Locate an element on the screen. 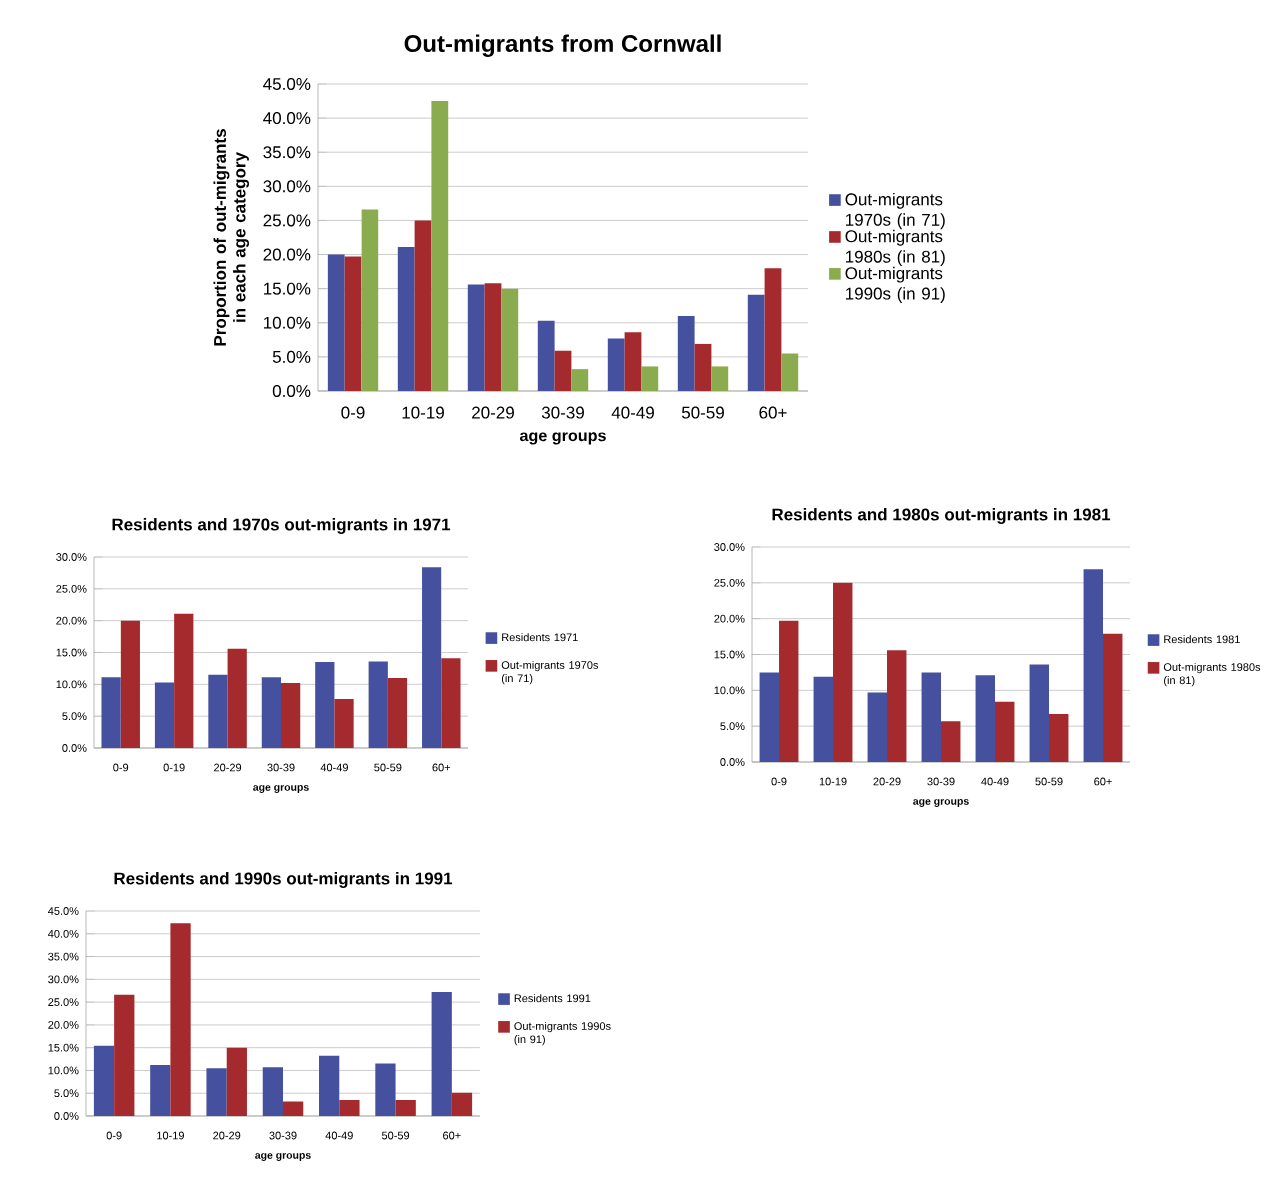  legend-label: Residents 1981 is located at coordinates (1202, 639).